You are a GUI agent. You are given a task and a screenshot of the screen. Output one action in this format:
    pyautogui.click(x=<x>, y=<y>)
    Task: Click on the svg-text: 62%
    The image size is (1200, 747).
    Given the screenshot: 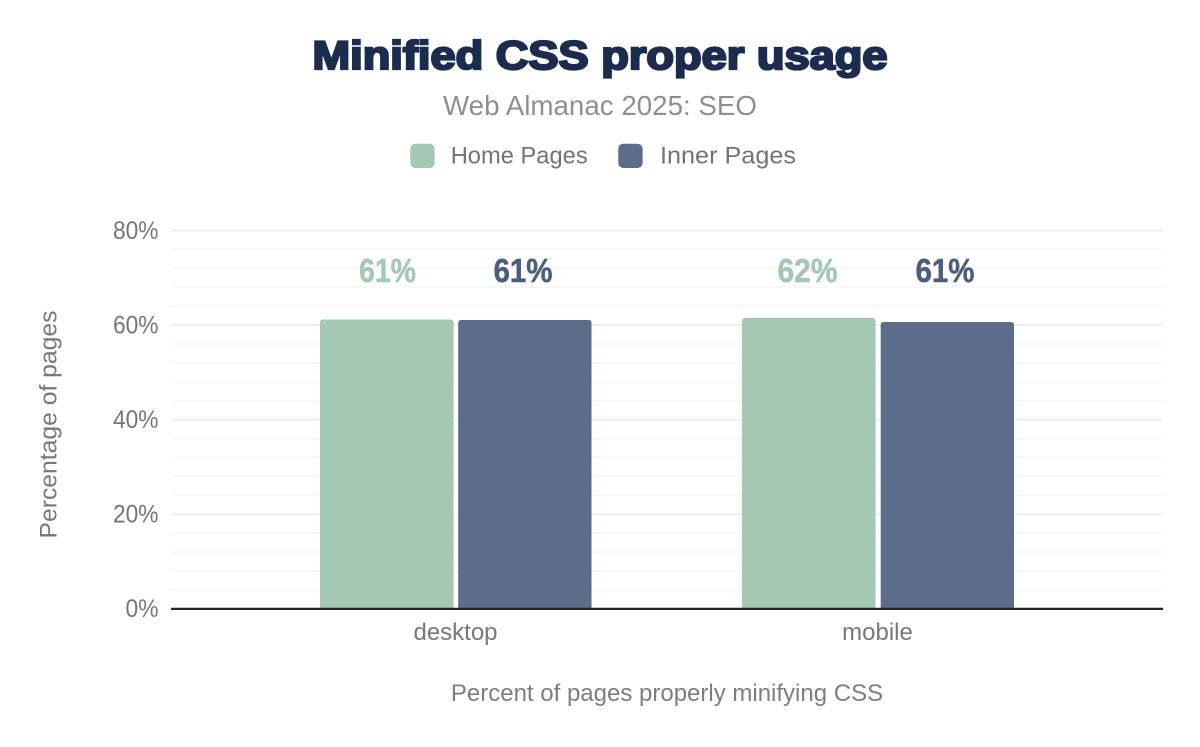 What is the action you would take?
    pyautogui.click(x=808, y=270)
    